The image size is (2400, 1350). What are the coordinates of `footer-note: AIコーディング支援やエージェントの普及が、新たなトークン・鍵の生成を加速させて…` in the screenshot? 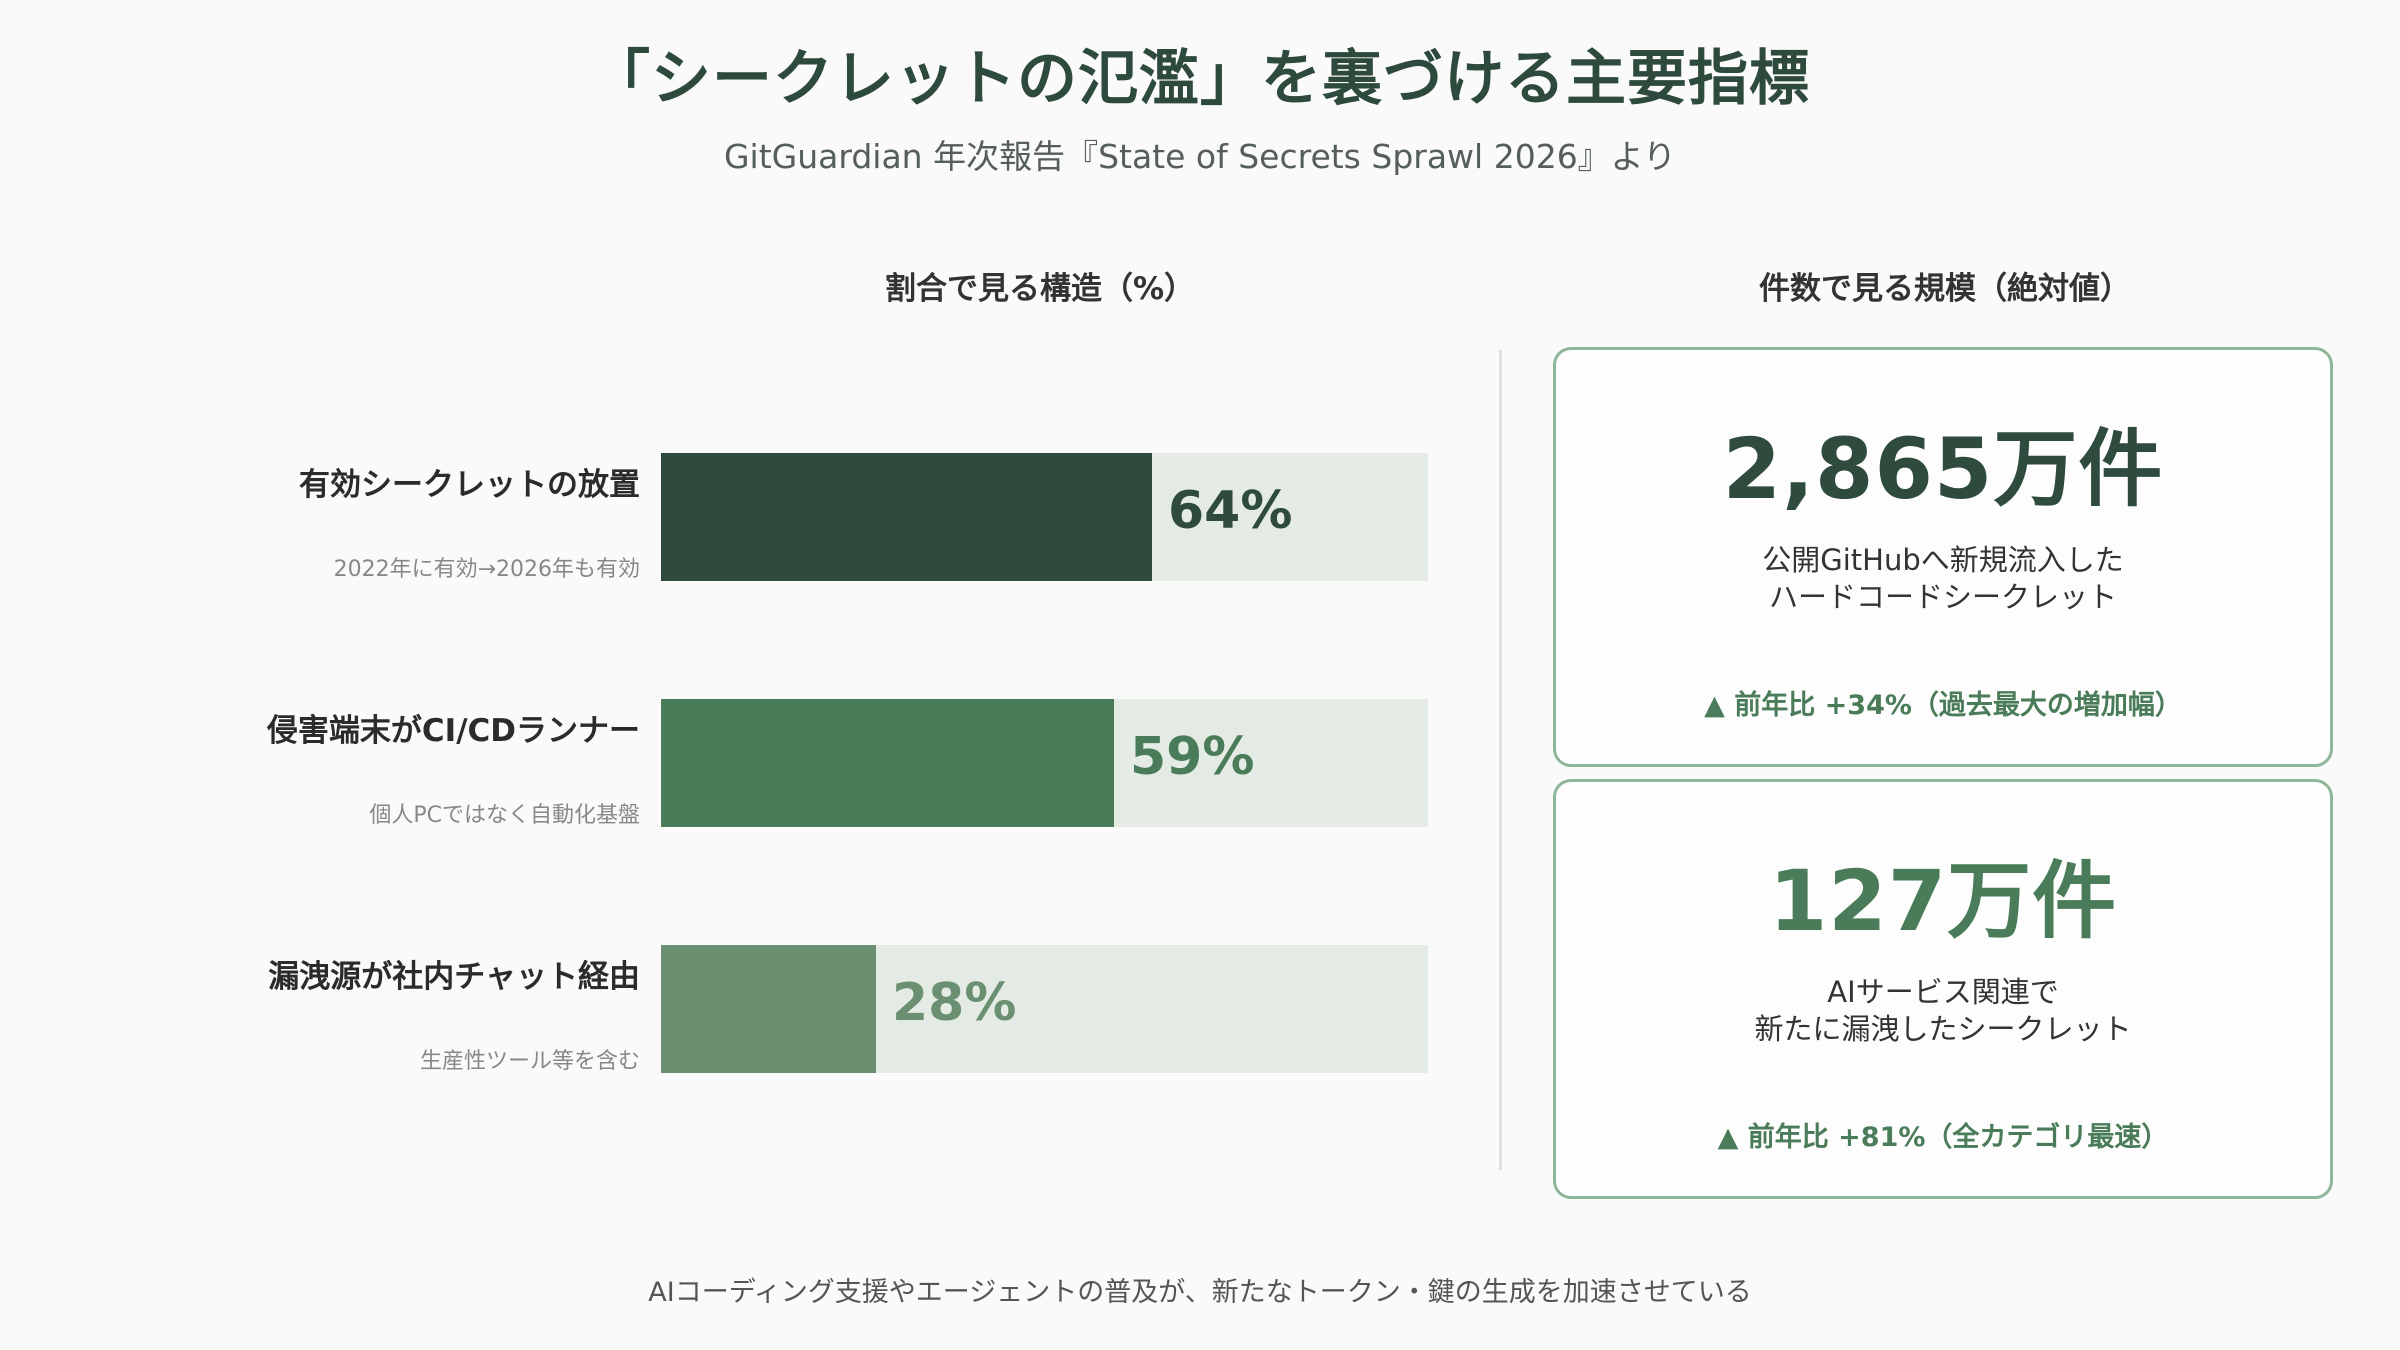 It's located at (1200, 1292).